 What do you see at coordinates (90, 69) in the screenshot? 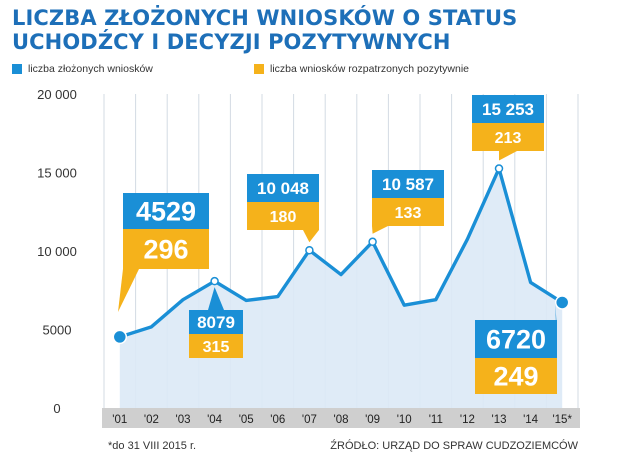
I see `legend-label-submitted: liczba złożonych wniosków` at bounding box center [90, 69].